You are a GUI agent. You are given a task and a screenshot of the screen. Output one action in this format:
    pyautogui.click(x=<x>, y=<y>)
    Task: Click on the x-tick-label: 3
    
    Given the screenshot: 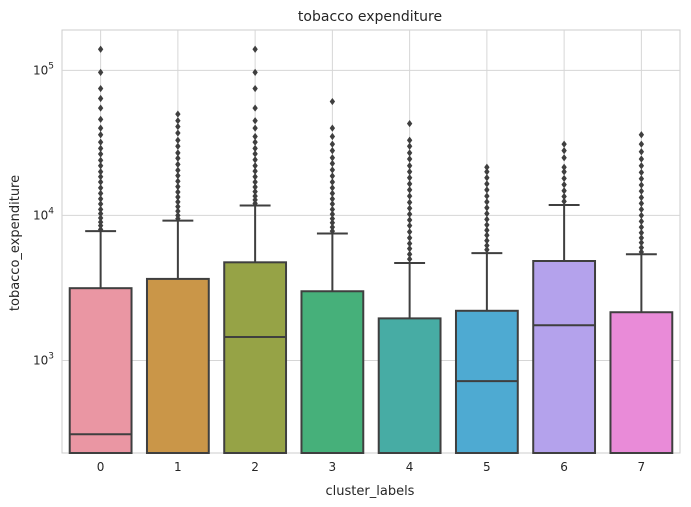 What is the action you would take?
    pyautogui.click(x=333, y=467)
    